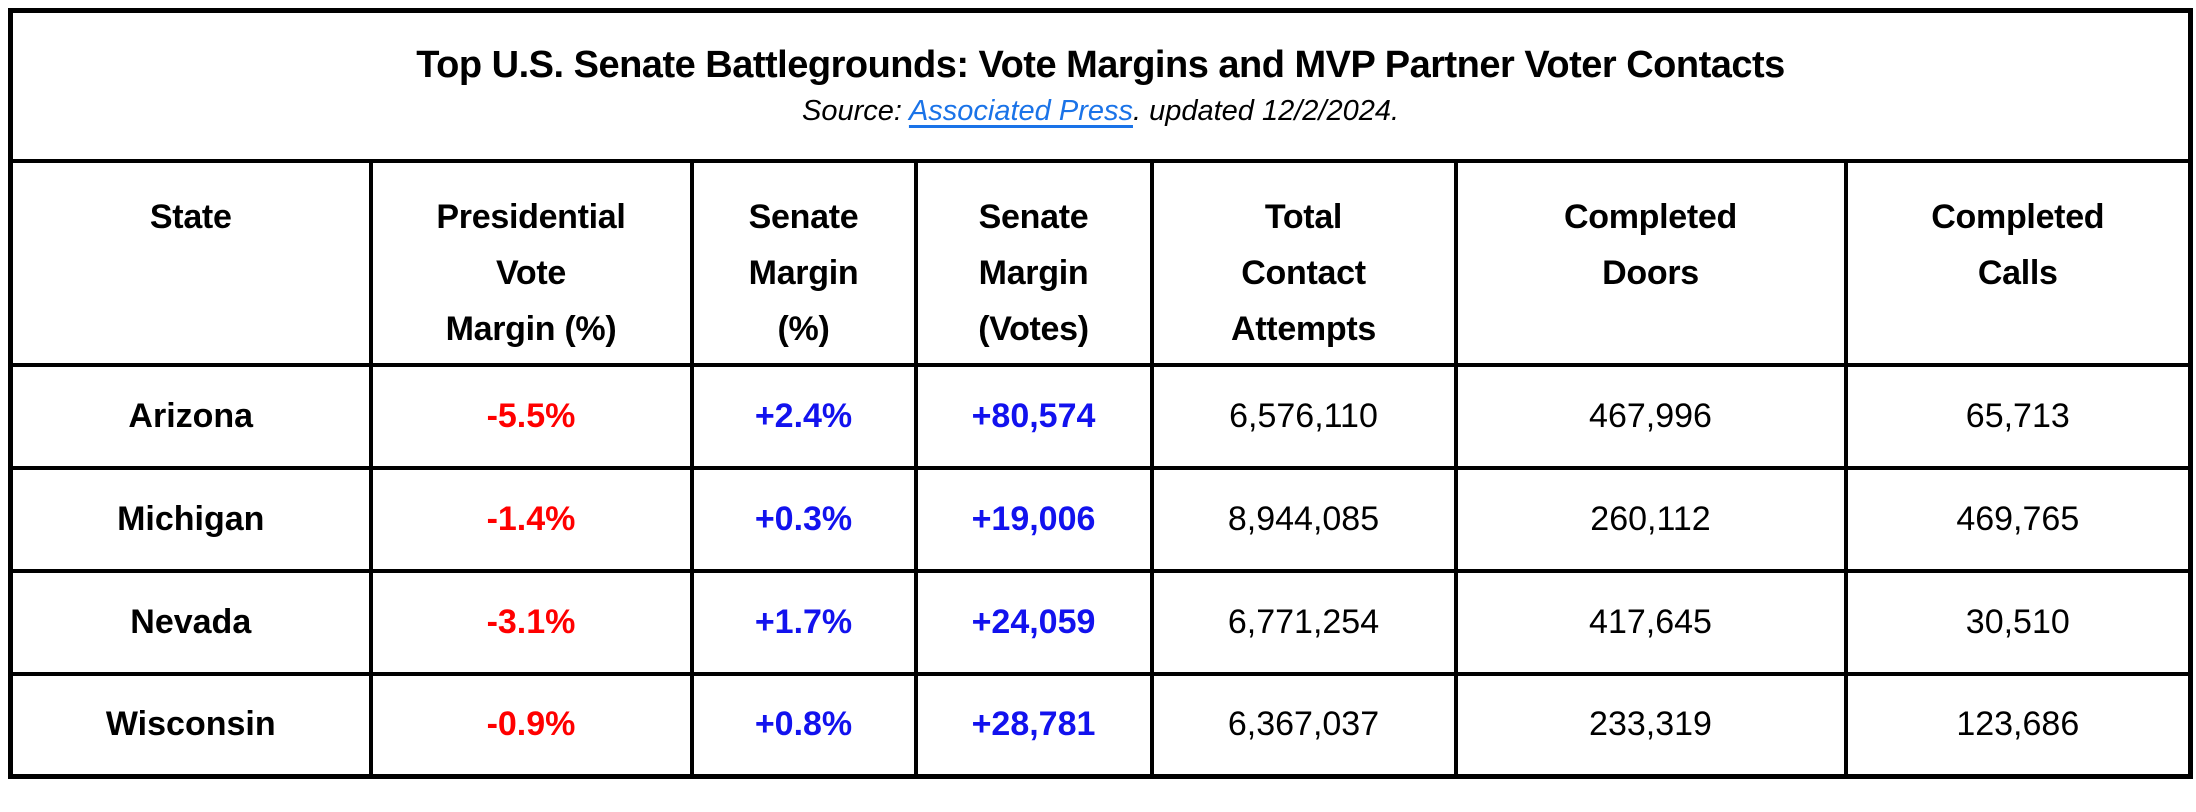 Image resolution: width=2196 pixels, height=812 pixels. What do you see at coordinates (1033, 519) in the screenshot?
I see `cell-senate-margin-votes: +19,006` at bounding box center [1033, 519].